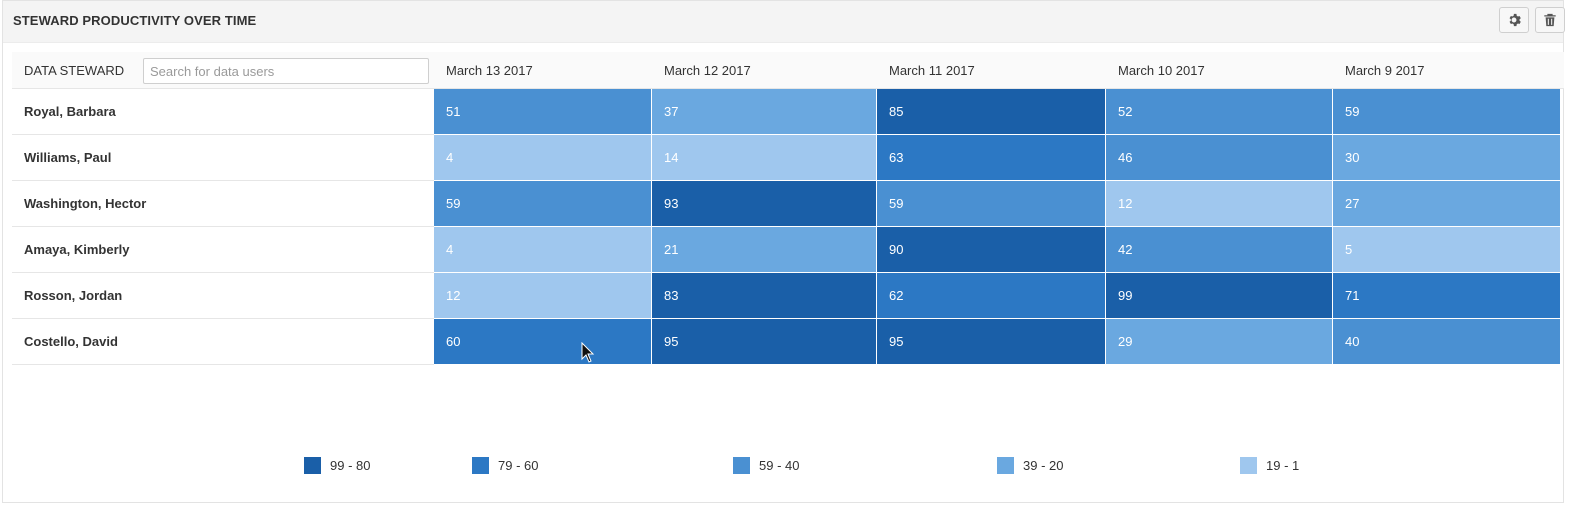 The height and width of the screenshot is (509, 1580). I want to click on heatmap-cell: 93, so click(764, 204).